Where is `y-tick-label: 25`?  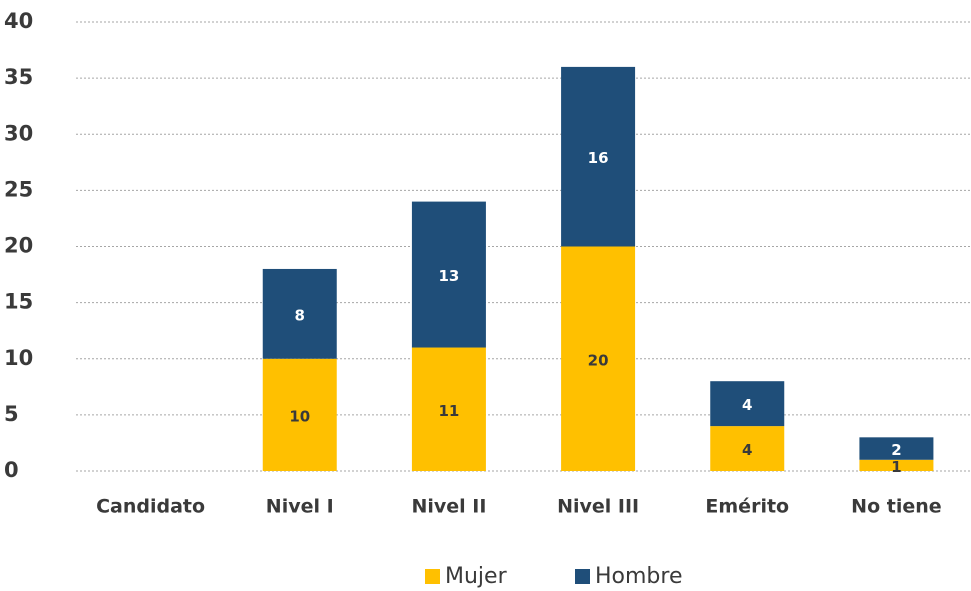 y-tick-label: 25 is located at coordinates (18, 189).